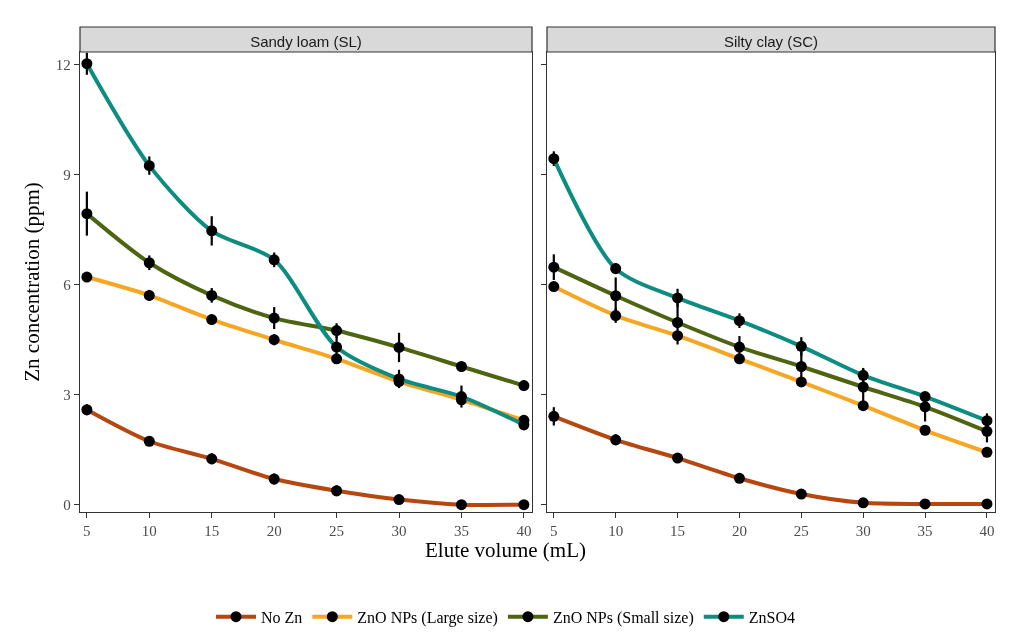  I want to click on chart-title: Silty clay (SC), so click(771, 41).